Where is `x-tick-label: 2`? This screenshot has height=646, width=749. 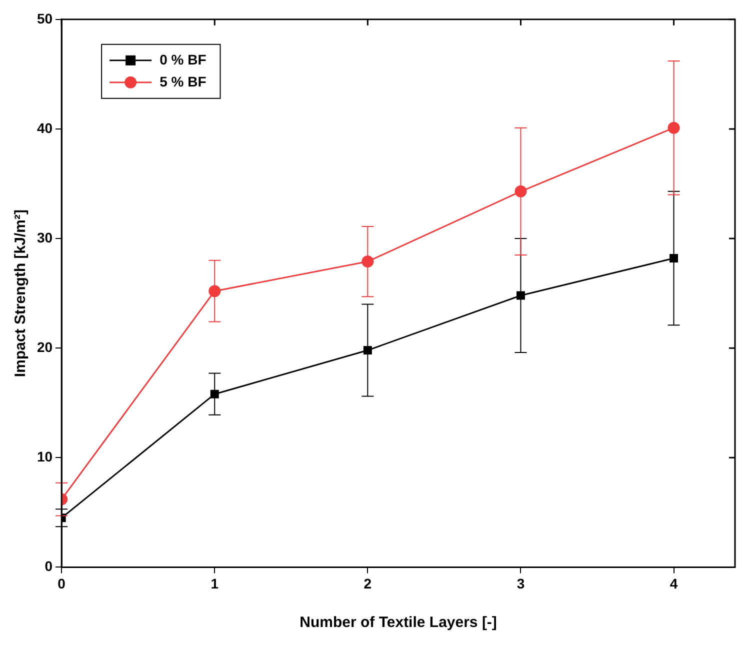 x-tick-label: 2 is located at coordinates (368, 583).